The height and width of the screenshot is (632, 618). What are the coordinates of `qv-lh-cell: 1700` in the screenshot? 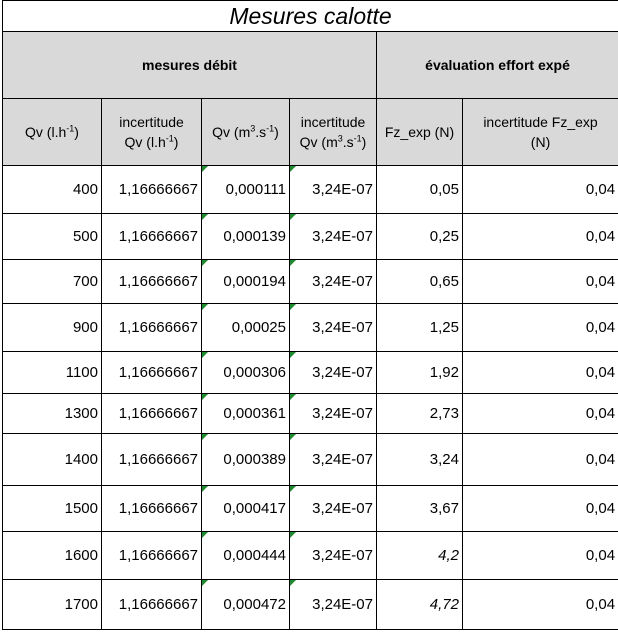 It's located at (52, 604).